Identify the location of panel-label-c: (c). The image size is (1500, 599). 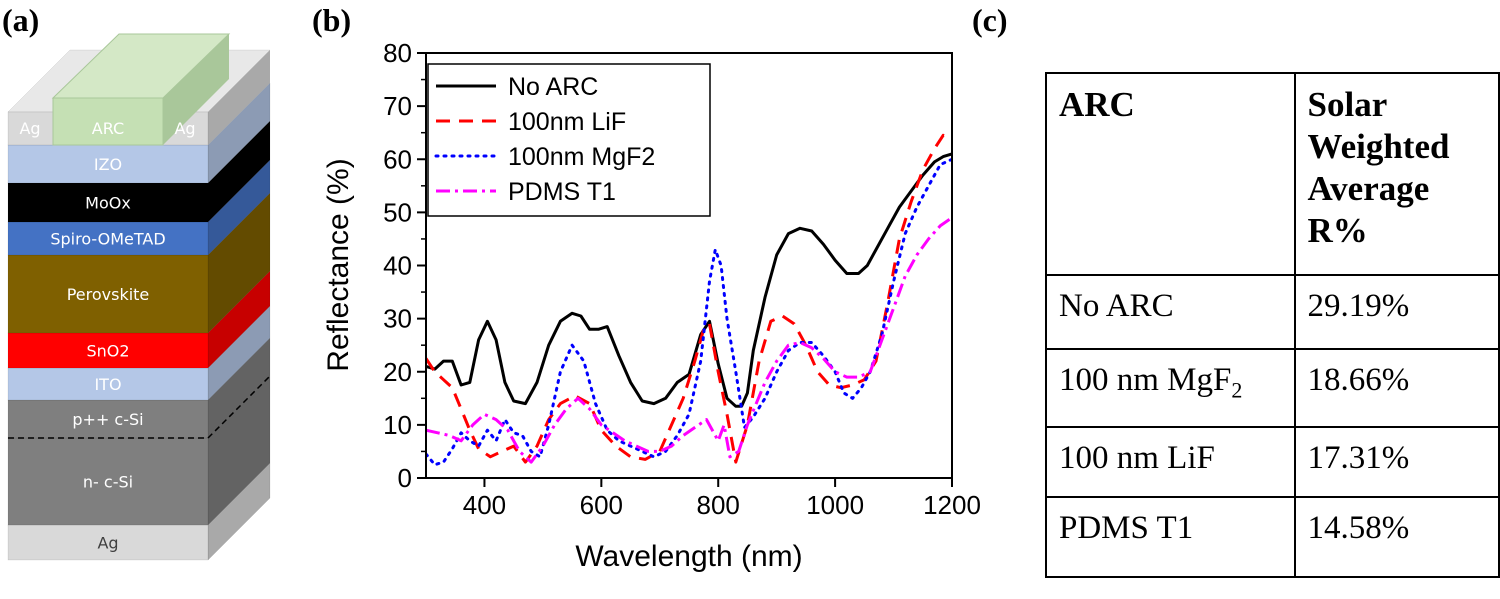
(990, 20).